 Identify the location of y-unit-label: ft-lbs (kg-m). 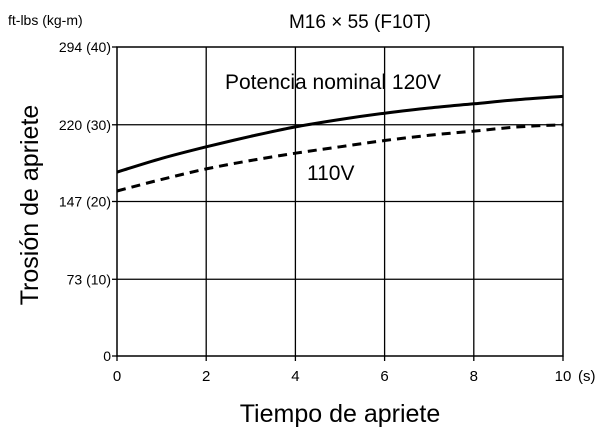
(45, 20).